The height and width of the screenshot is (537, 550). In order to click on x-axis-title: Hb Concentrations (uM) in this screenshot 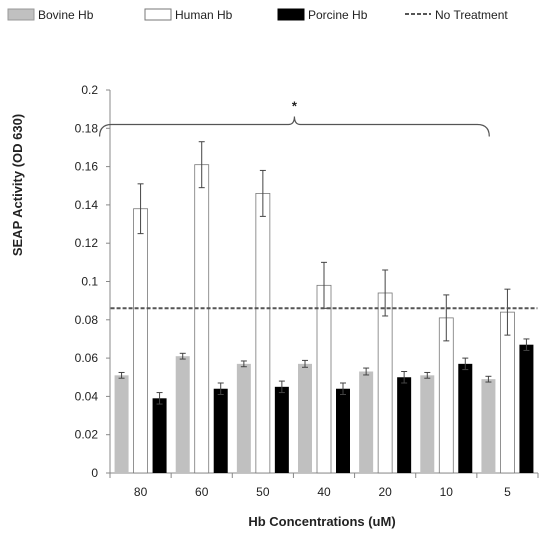, I will do `click(321, 521)`.